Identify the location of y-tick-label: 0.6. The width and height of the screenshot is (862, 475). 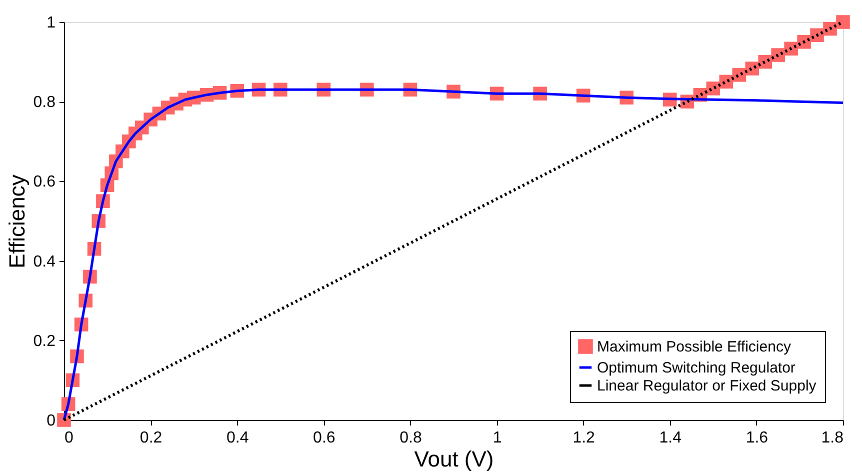
(44, 182).